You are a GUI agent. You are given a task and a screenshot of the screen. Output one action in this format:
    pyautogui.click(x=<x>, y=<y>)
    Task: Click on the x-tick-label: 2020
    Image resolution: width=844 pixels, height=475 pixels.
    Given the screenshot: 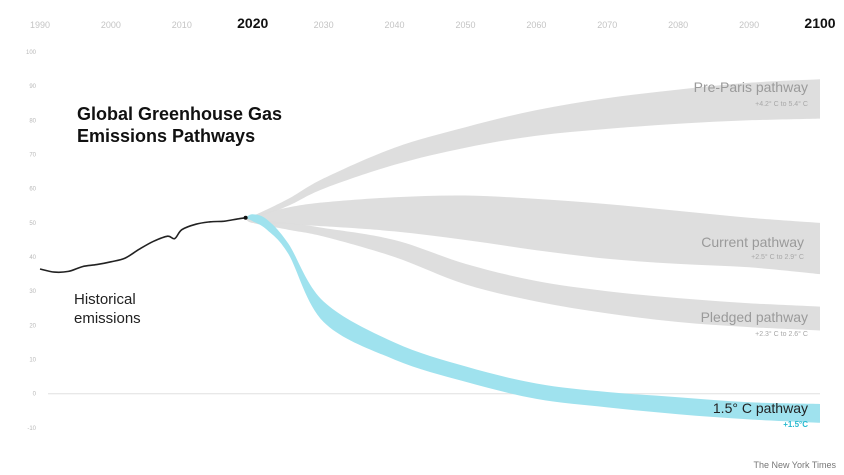 What is the action you would take?
    pyautogui.click(x=252, y=23)
    